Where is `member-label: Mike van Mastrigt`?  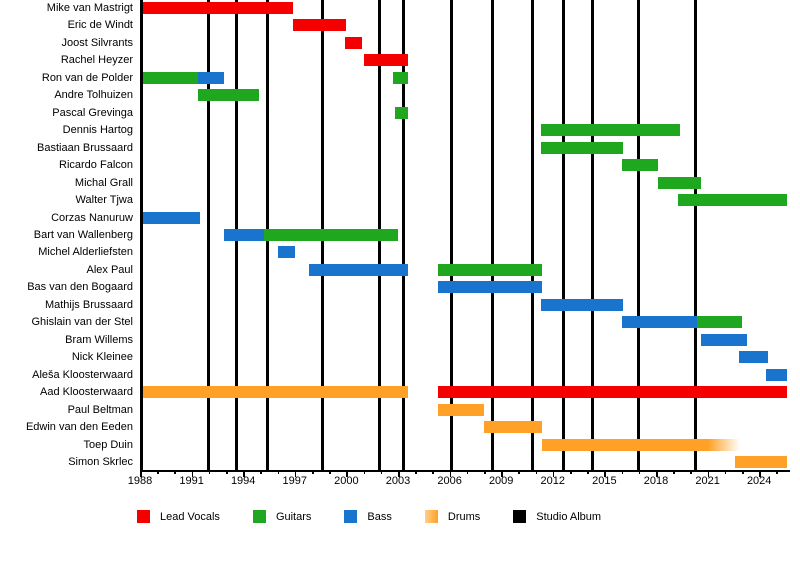 member-label: Mike van Mastrigt is located at coordinates (89, 8).